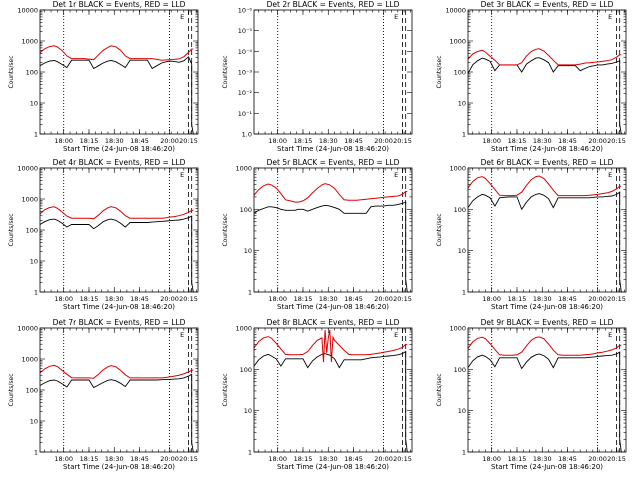 The width and height of the screenshot is (640, 480). What do you see at coordinates (547, 162) in the screenshot?
I see `panel-title: Det 6r BLACK = Events, RED = LLD` at bounding box center [547, 162].